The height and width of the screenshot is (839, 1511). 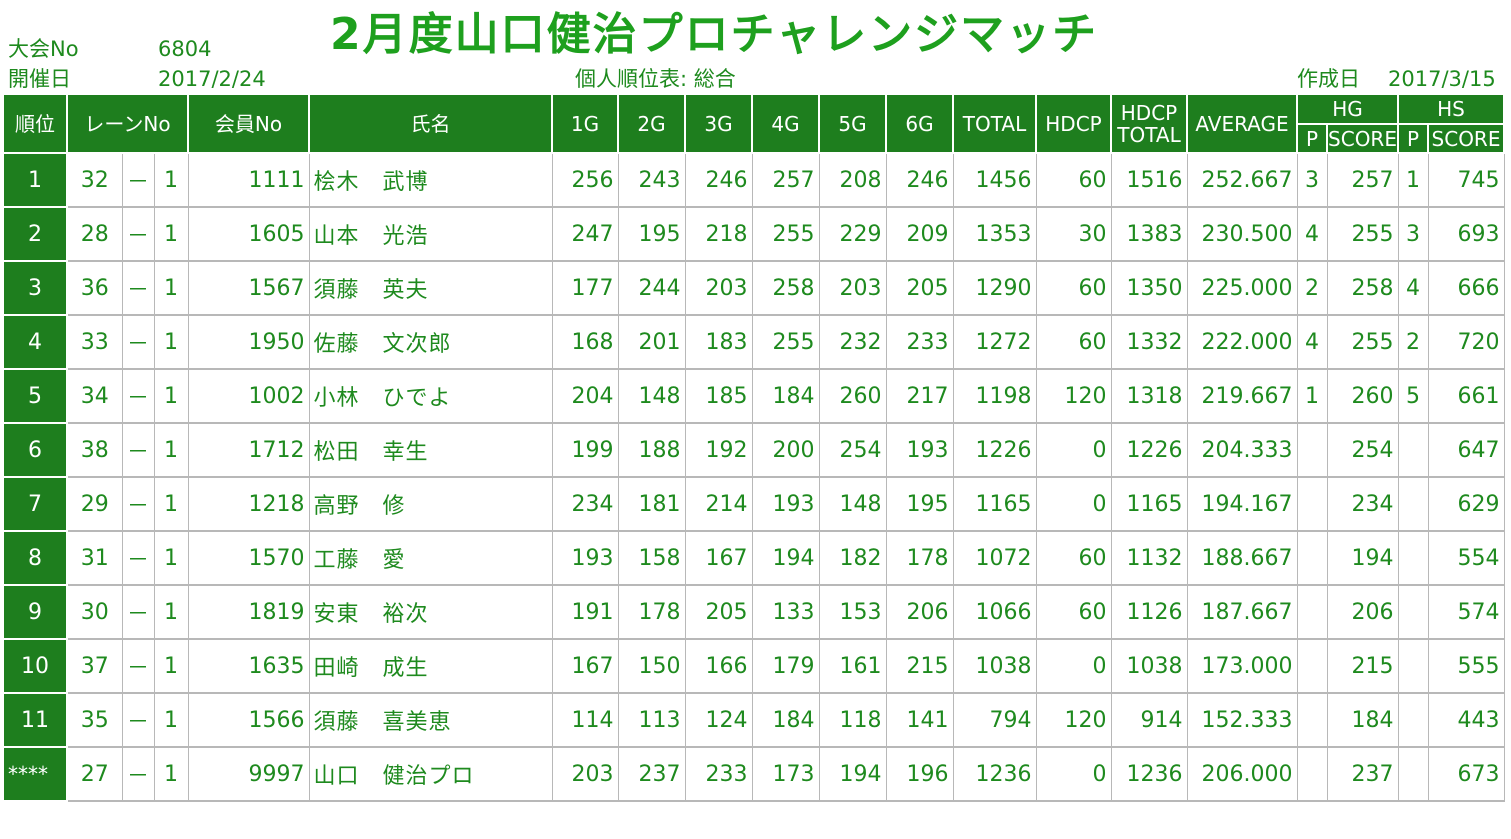 What do you see at coordinates (95, 720) in the screenshot?
I see `lane-cell: 35` at bounding box center [95, 720].